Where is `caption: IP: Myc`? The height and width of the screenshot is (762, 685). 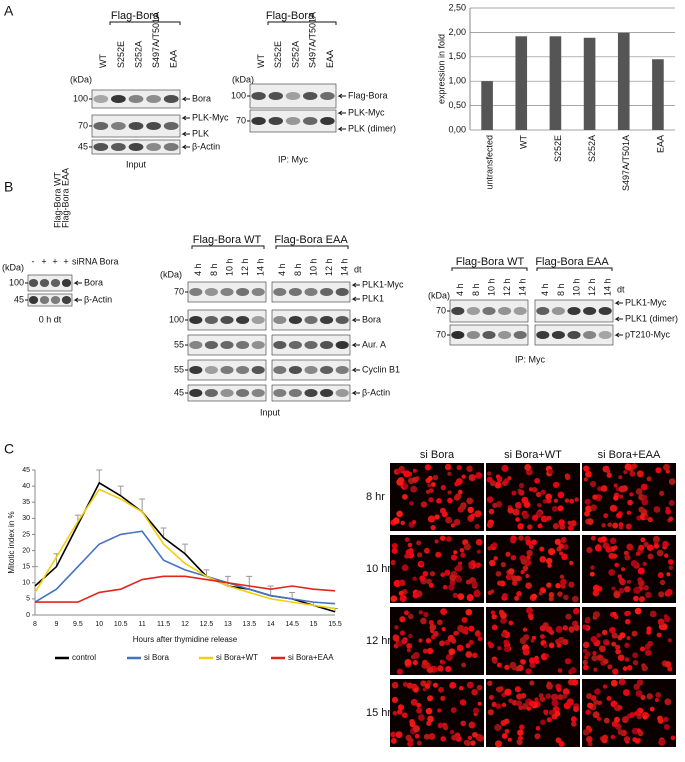 caption: IP: Myc is located at coordinates (530, 359).